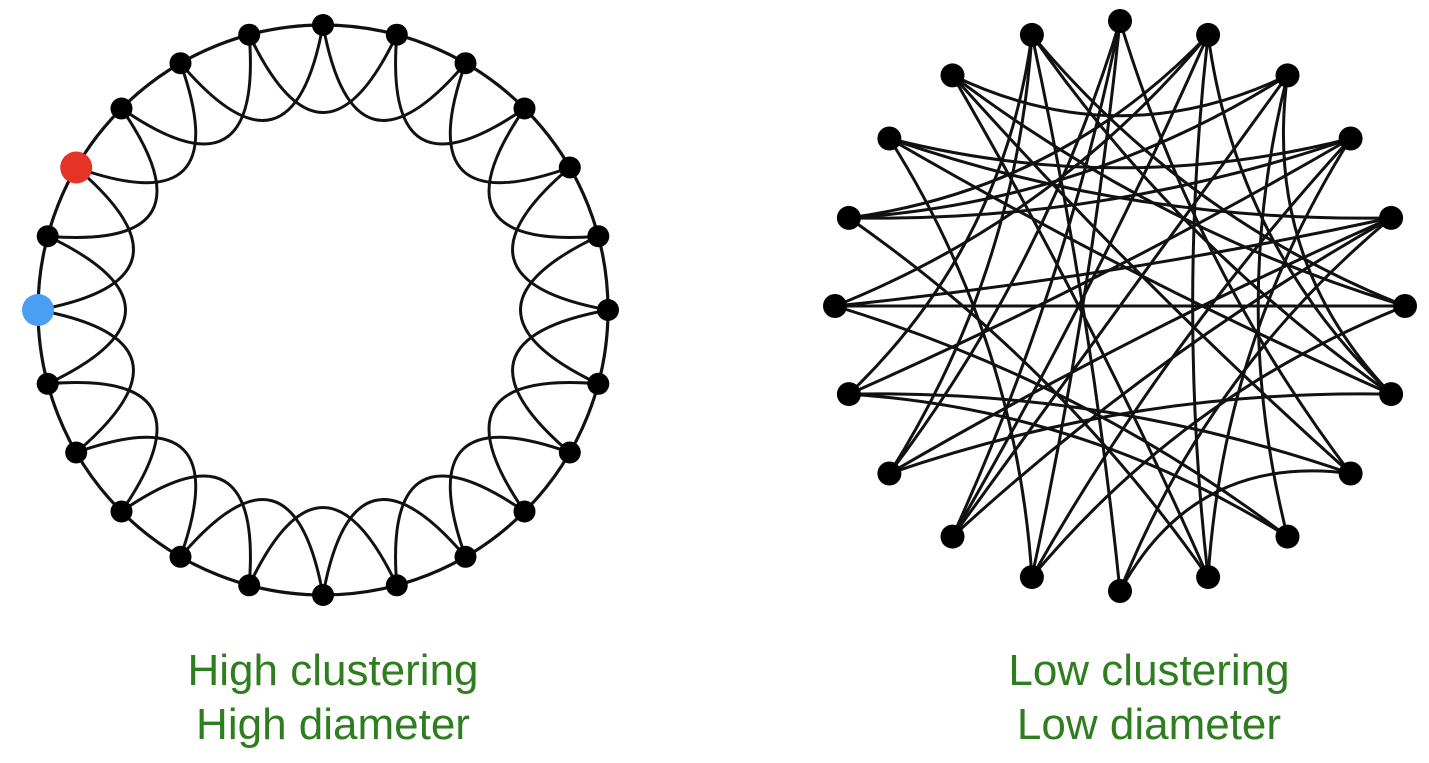  I want to click on caption-left: High clustering High diameter, so click(333, 698).